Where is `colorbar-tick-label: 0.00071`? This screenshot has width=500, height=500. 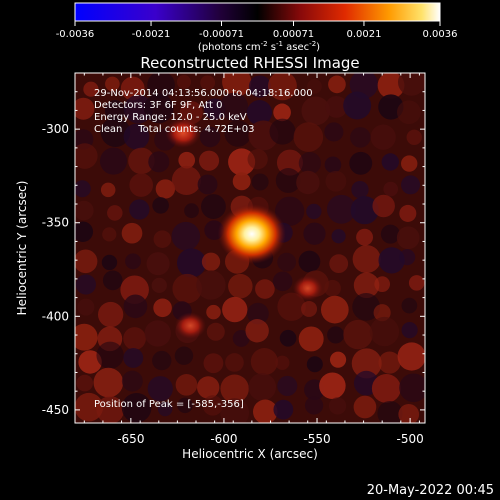
colorbar-tick-label: 0.00071 is located at coordinates (293, 34).